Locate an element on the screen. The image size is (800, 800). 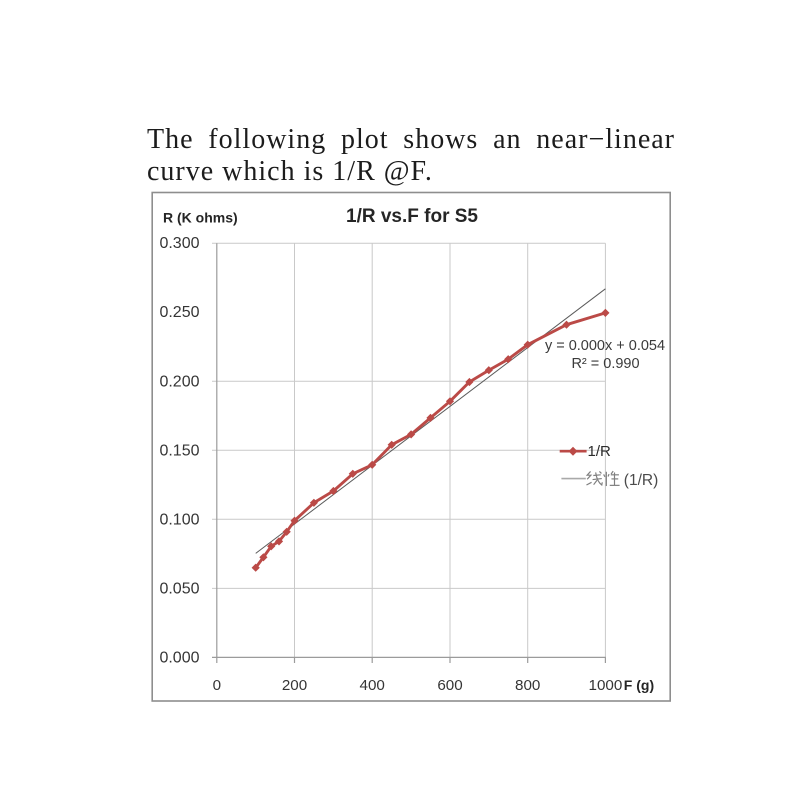
svg-text: y = 0.000x + 0.054 is located at coordinates (605, 346).